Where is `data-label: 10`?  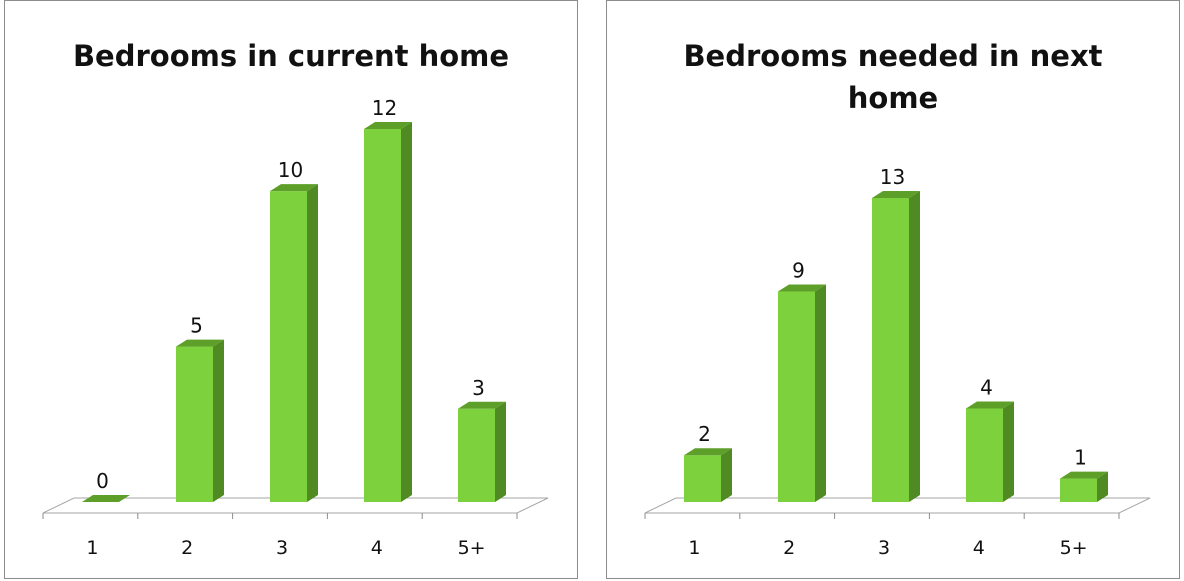 data-label: 10 is located at coordinates (290, 170).